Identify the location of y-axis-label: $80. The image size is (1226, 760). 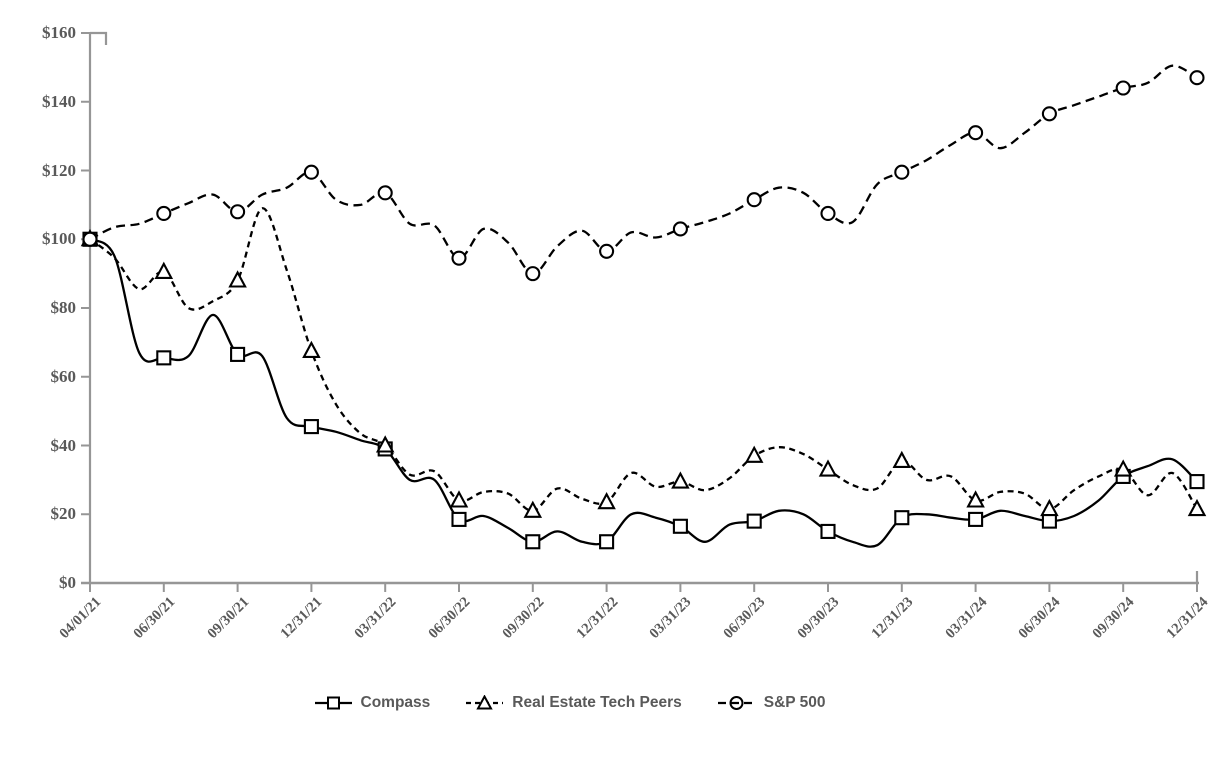
(63, 307).